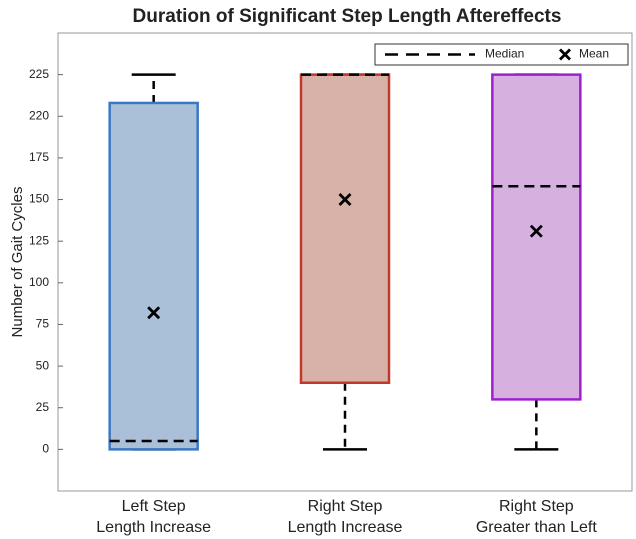 This screenshot has height=539, width=636. Describe the element at coordinates (39, 74) in the screenshot. I see `y-tick-label: 225` at that location.